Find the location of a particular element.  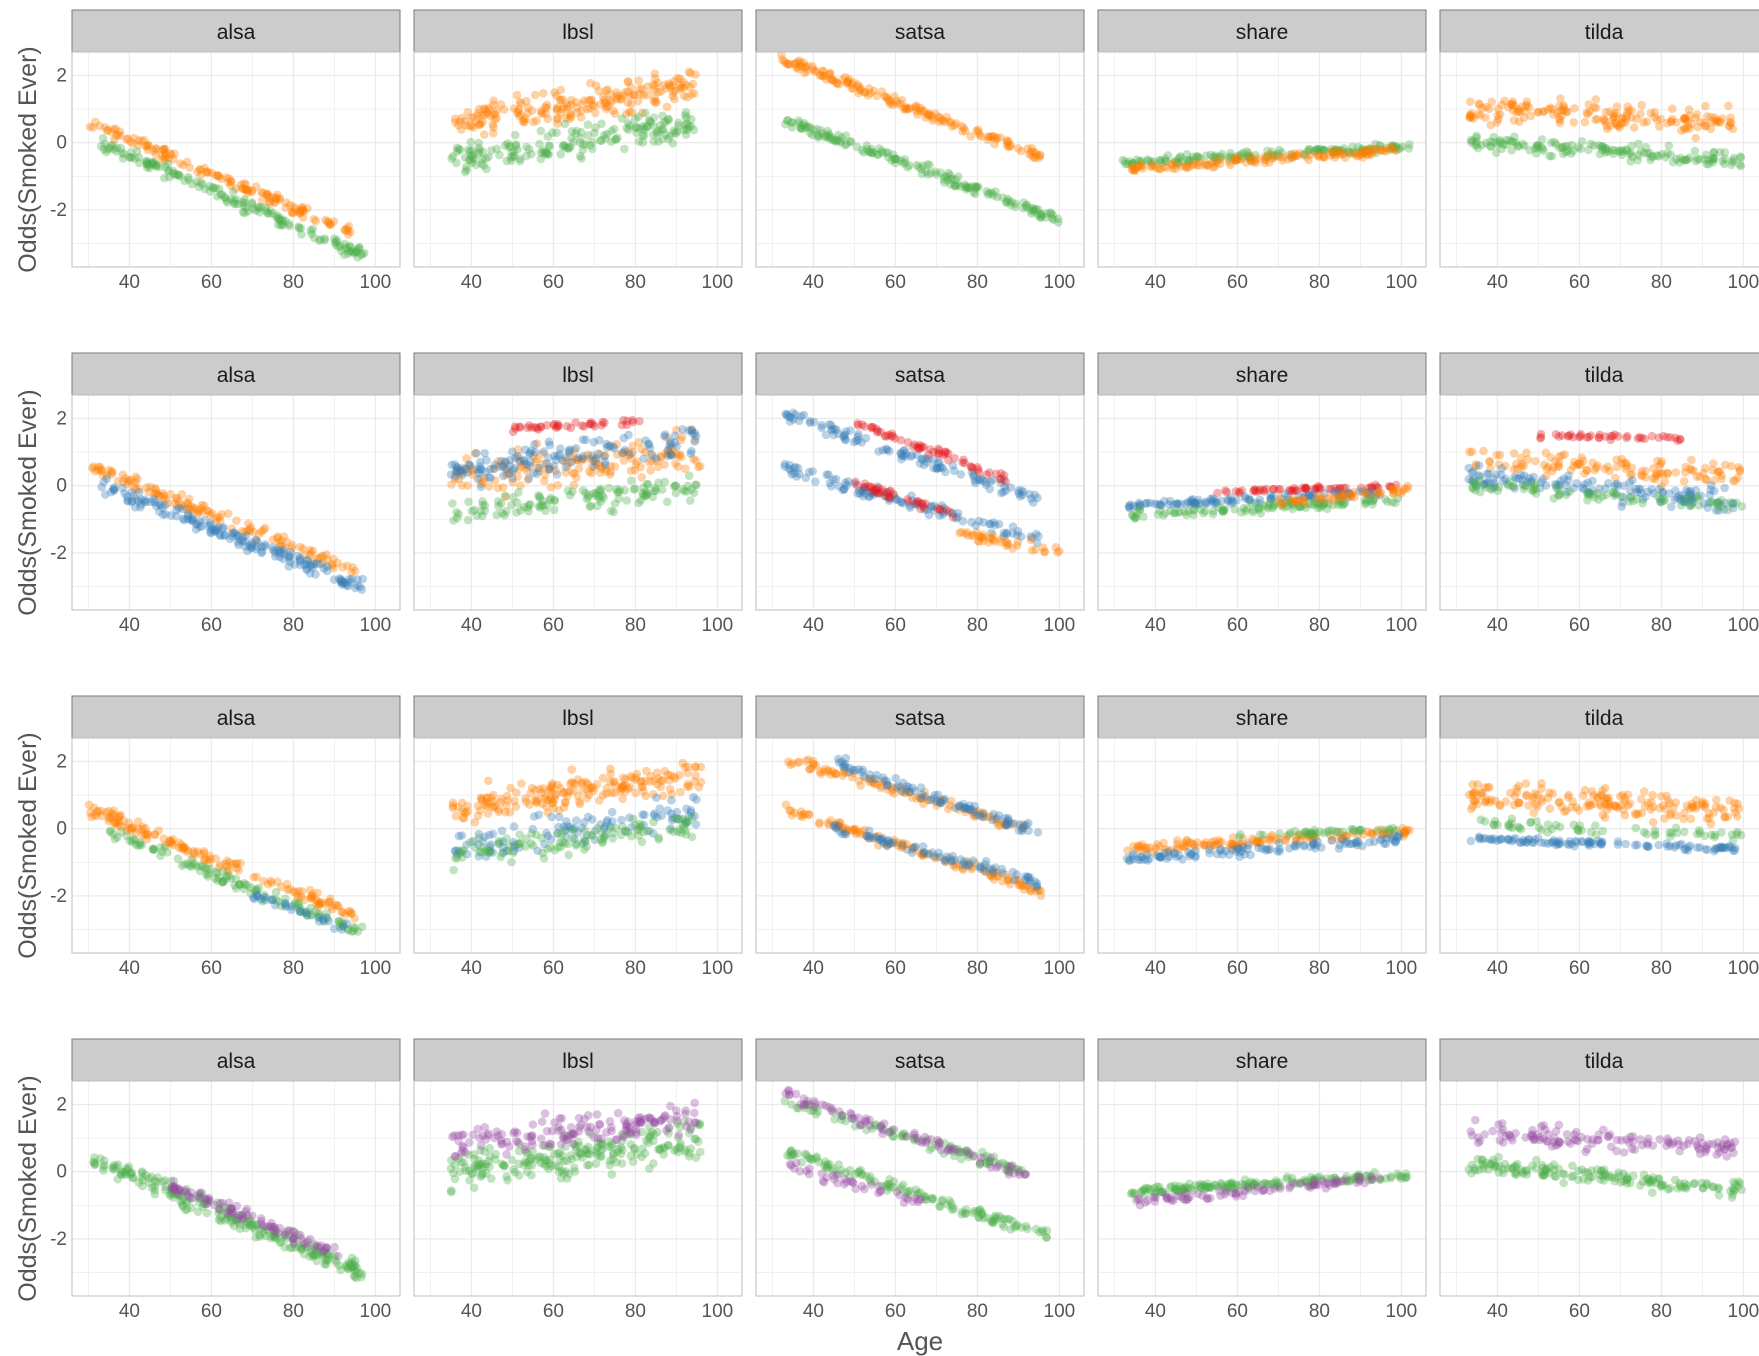

x-tick-label: 40 is located at coordinates (129, 282).